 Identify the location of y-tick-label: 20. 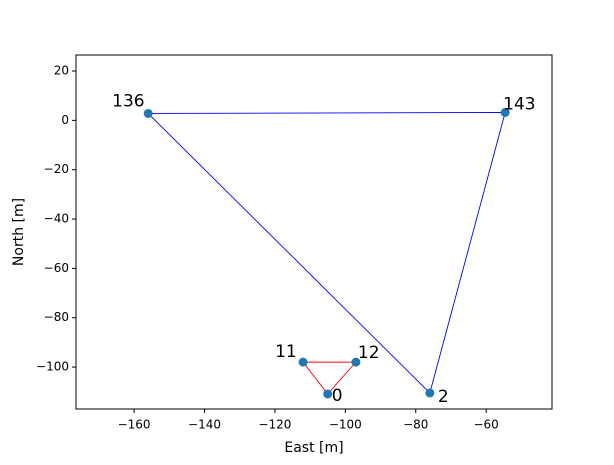
(61, 71).